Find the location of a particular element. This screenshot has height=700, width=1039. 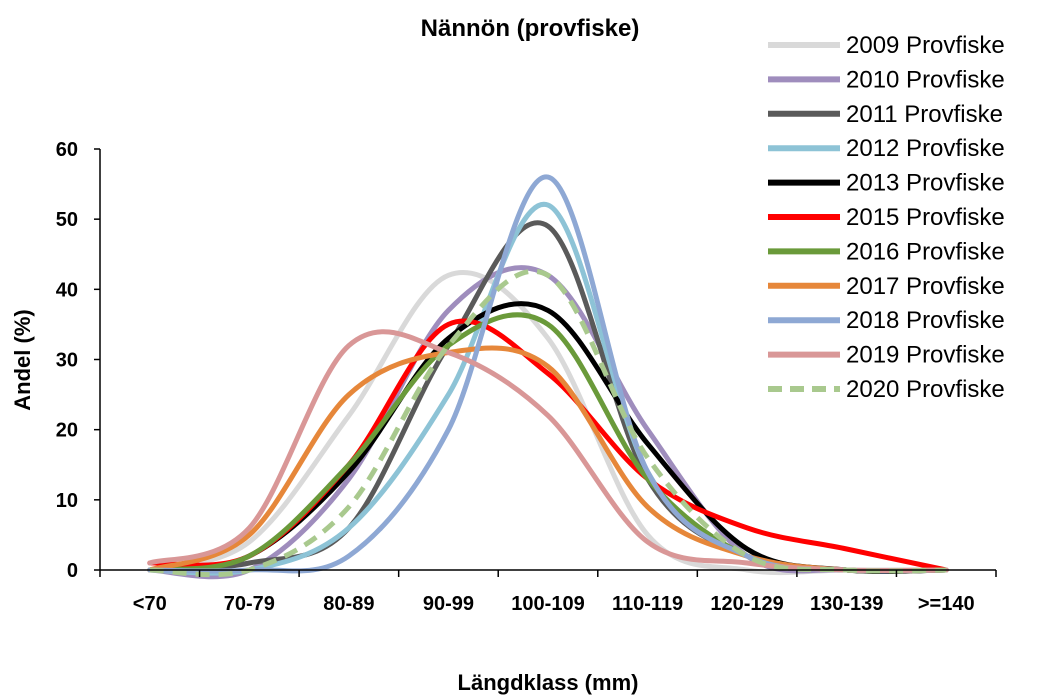

x-axis-label: Längdklass (mm) is located at coordinates (548, 682).